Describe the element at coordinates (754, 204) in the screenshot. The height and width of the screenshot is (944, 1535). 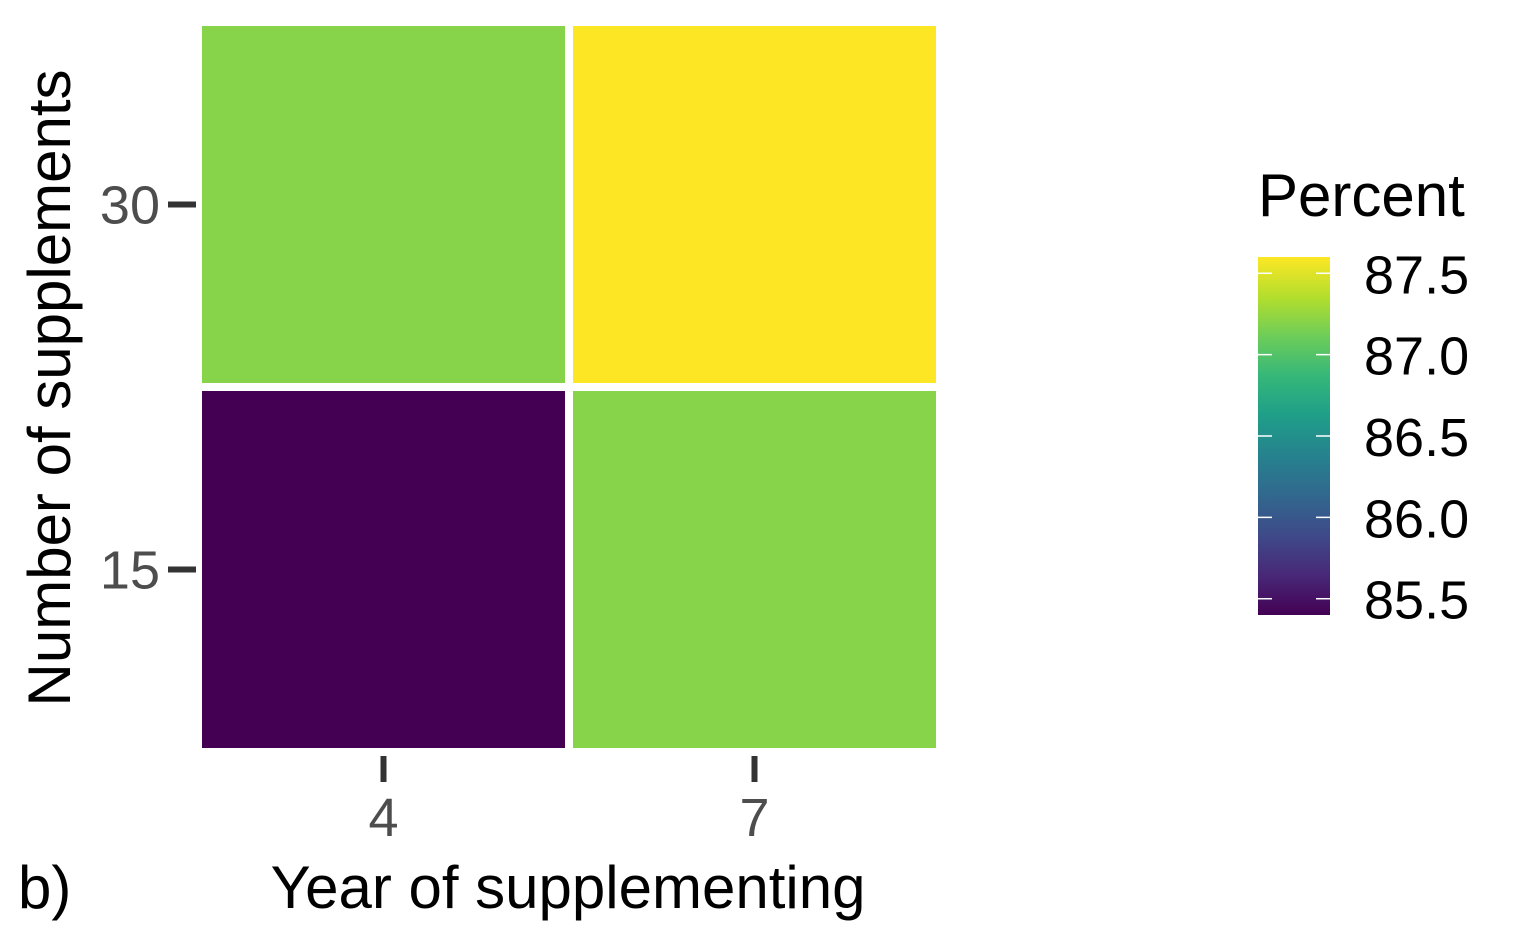
I see `heatmap-cell-x7-y30` at that location.